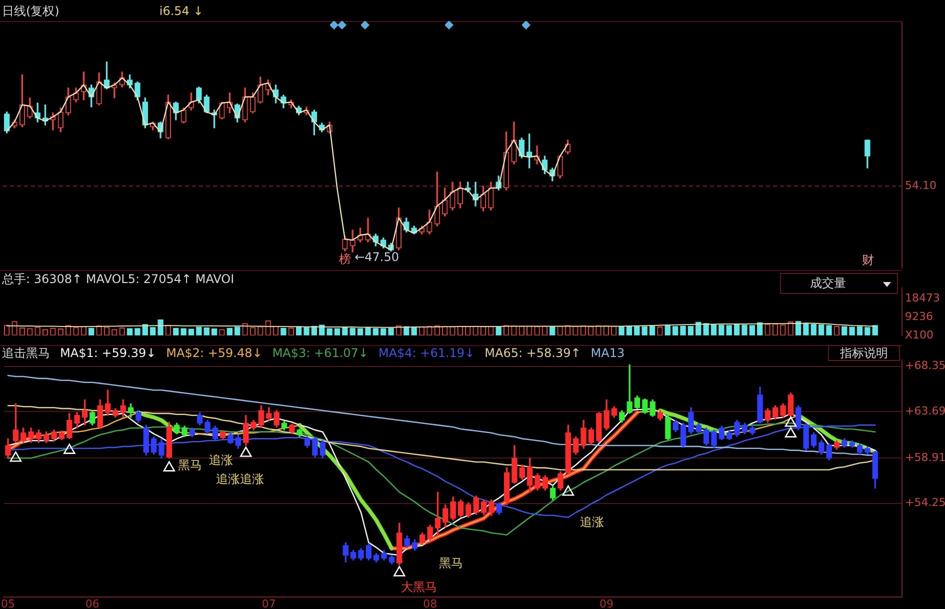 The width and height of the screenshot is (945, 609). What do you see at coordinates (8, 603) in the screenshot?
I see `x-tick-label: 05` at bounding box center [8, 603].